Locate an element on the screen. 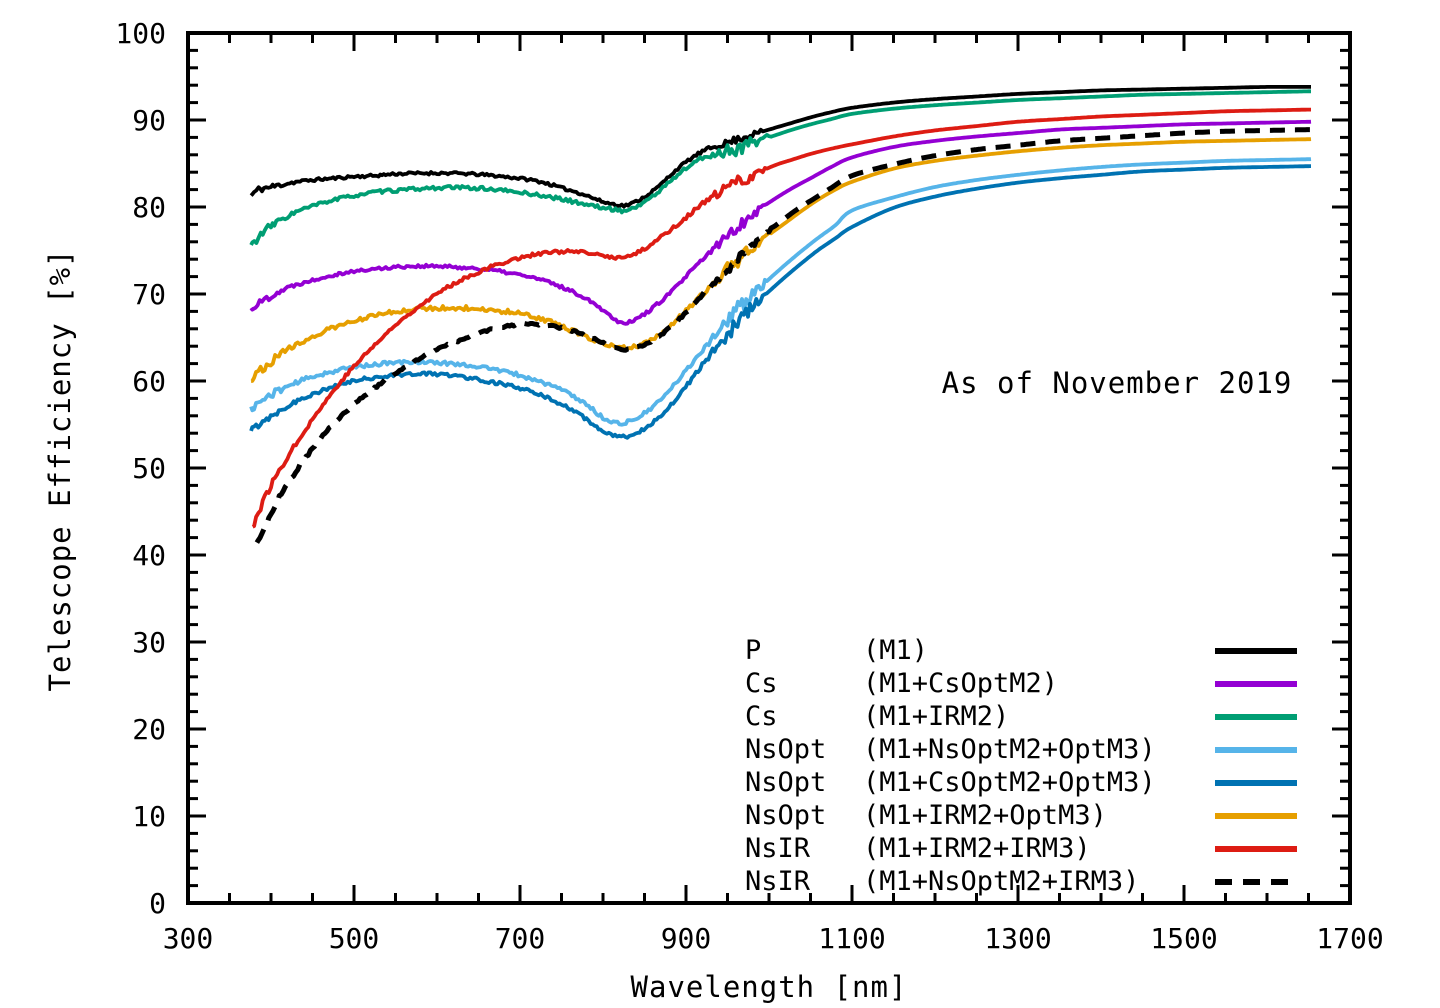 The image size is (1440, 1008). x-tick-label: 1300 is located at coordinates (1017, 938).